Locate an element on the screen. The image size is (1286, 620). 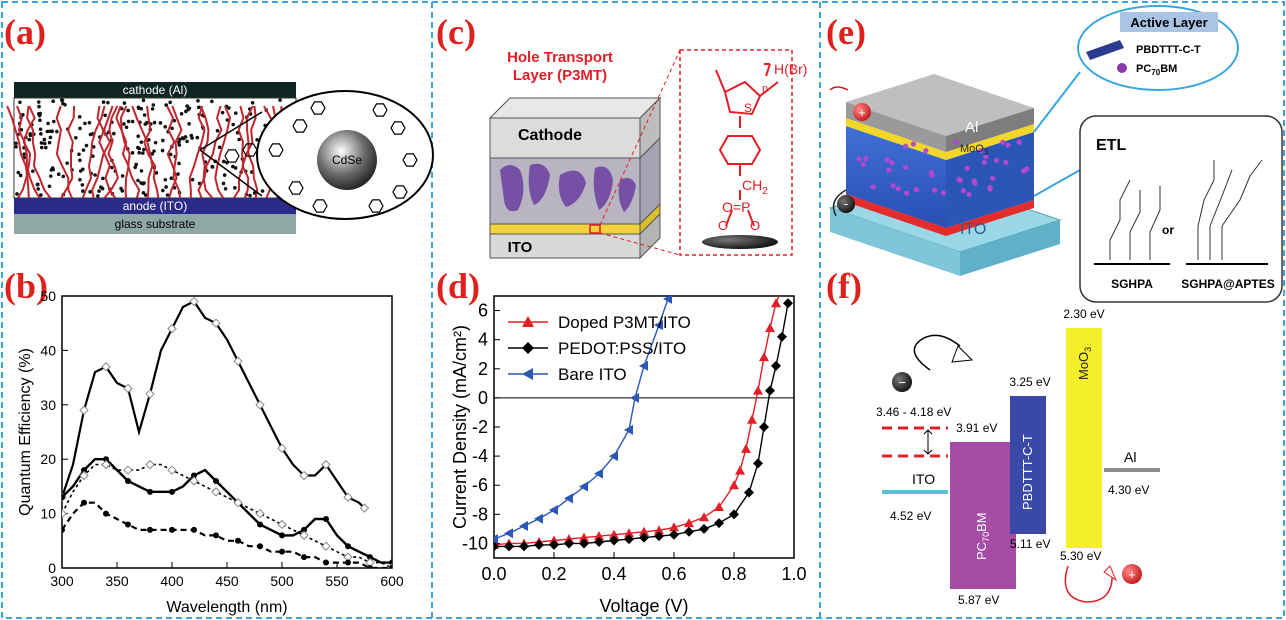
anode-layer is located at coordinates (155, 206).